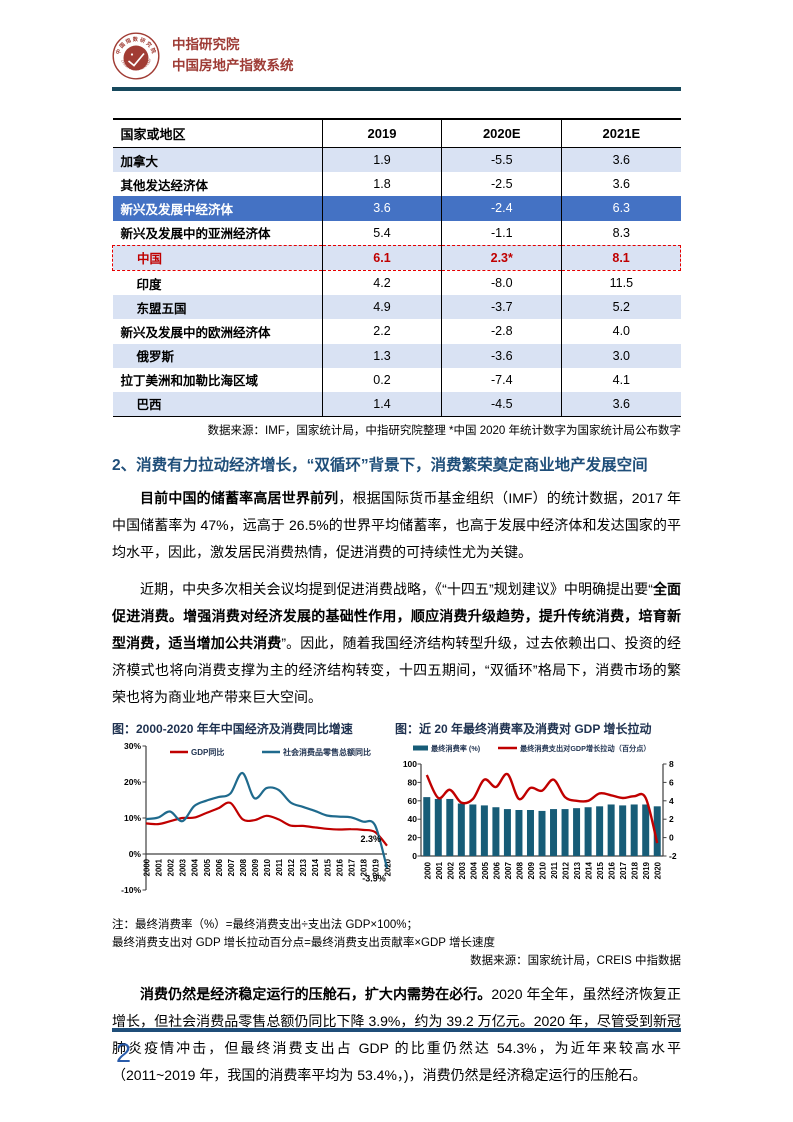  I want to click on svg-text: 100, so click(410, 764).